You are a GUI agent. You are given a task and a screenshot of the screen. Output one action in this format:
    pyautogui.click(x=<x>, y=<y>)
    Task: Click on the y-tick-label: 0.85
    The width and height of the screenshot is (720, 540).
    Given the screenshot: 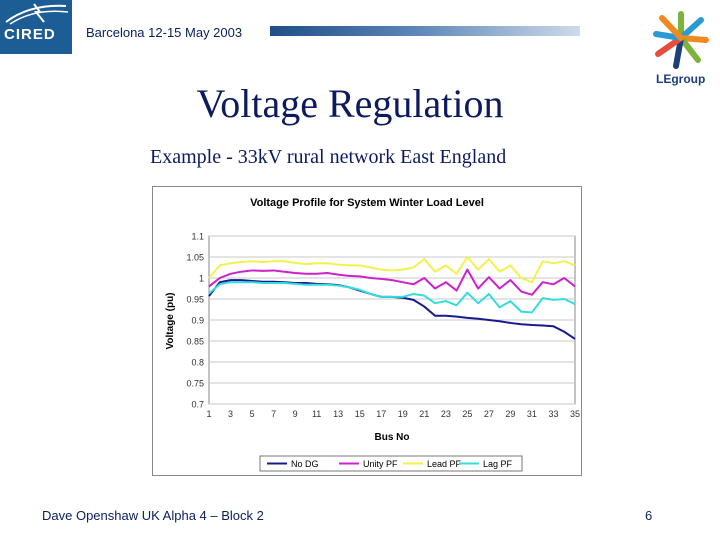 What is the action you would take?
    pyautogui.click(x=195, y=342)
    